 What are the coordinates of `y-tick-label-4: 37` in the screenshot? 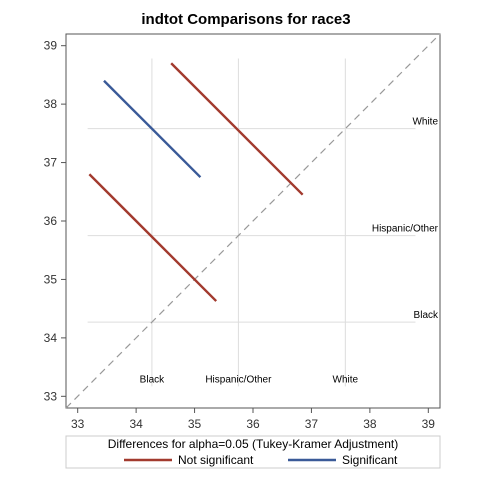 It's located at (51, 163).